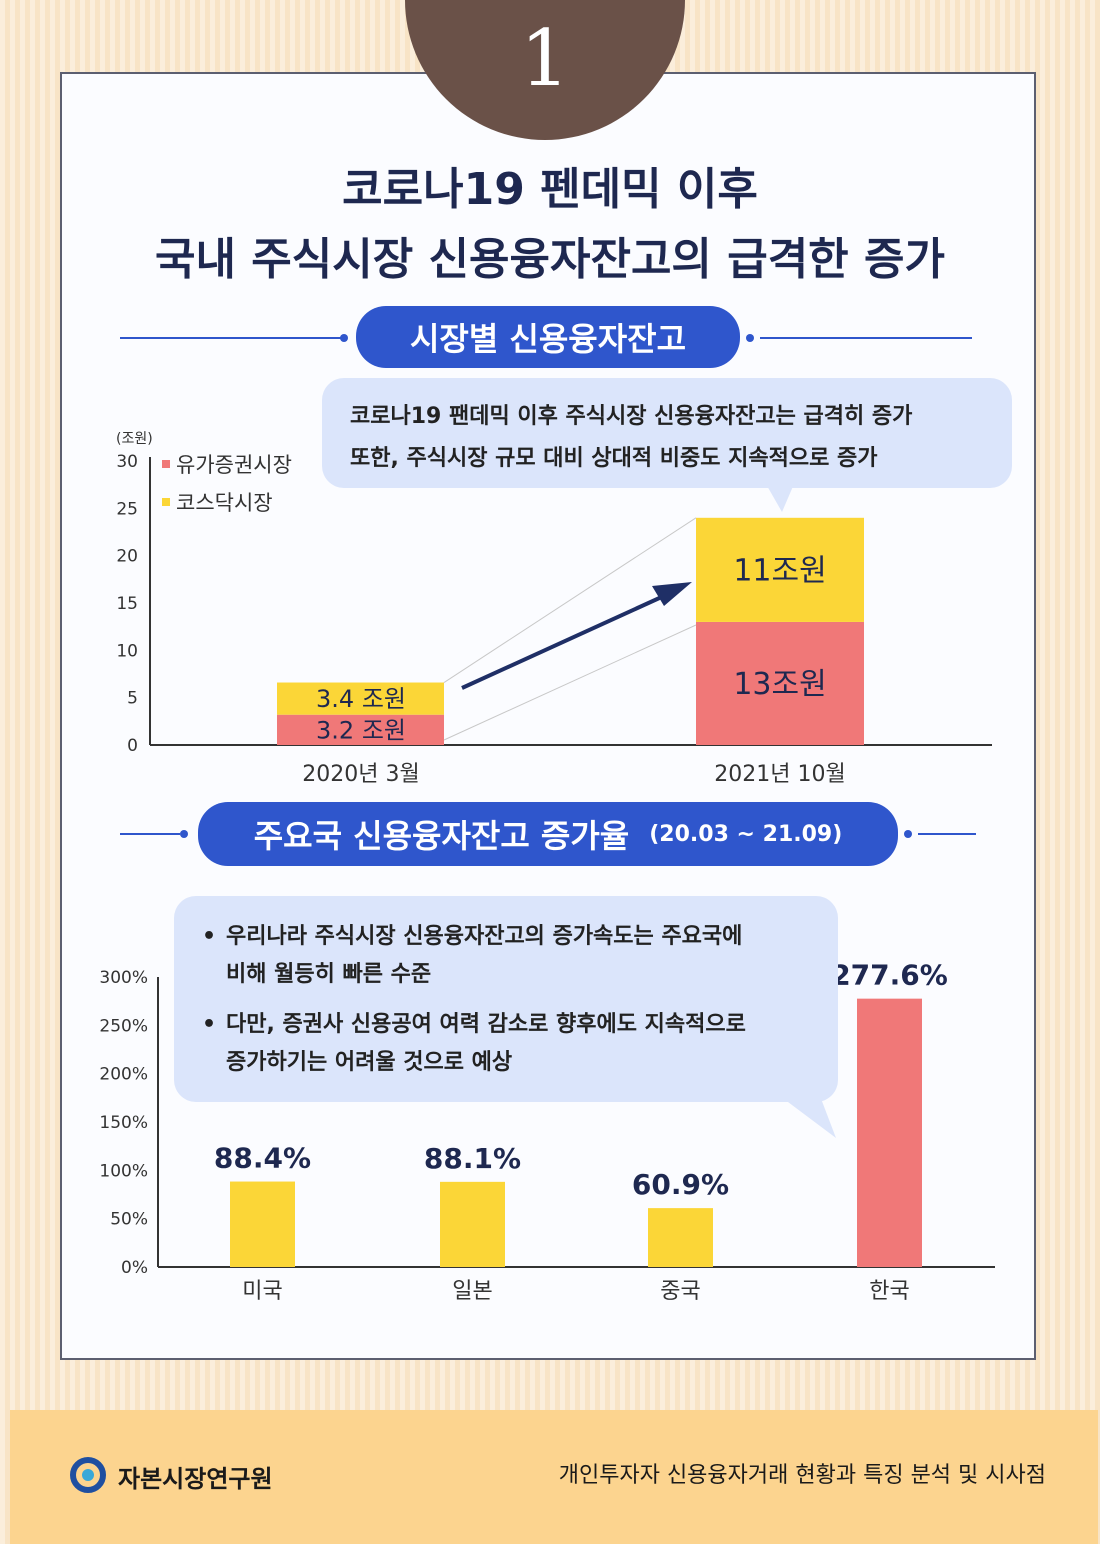  I want to click on y-tick-label: 50%, so click(129, 1220).